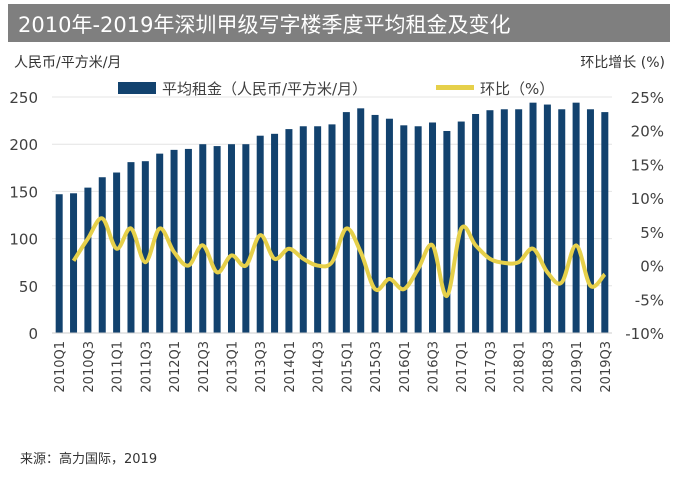  Describe the element at coordinates (447, 231) in the screenshot. I see `bar-2016Q4` at that location.